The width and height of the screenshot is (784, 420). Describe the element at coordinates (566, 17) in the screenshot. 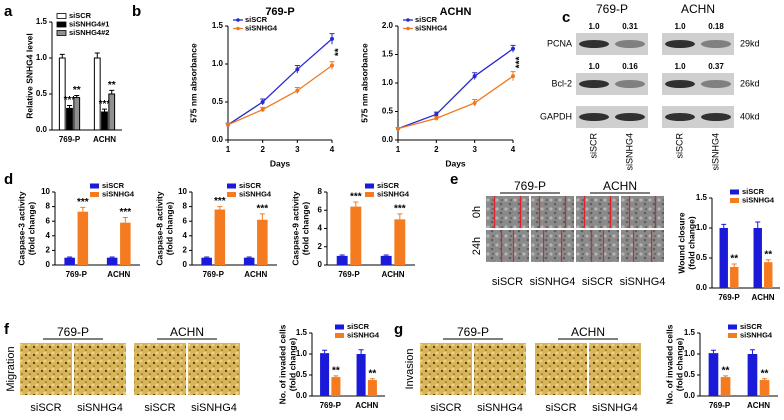

I see `panel-label: c` at that location.